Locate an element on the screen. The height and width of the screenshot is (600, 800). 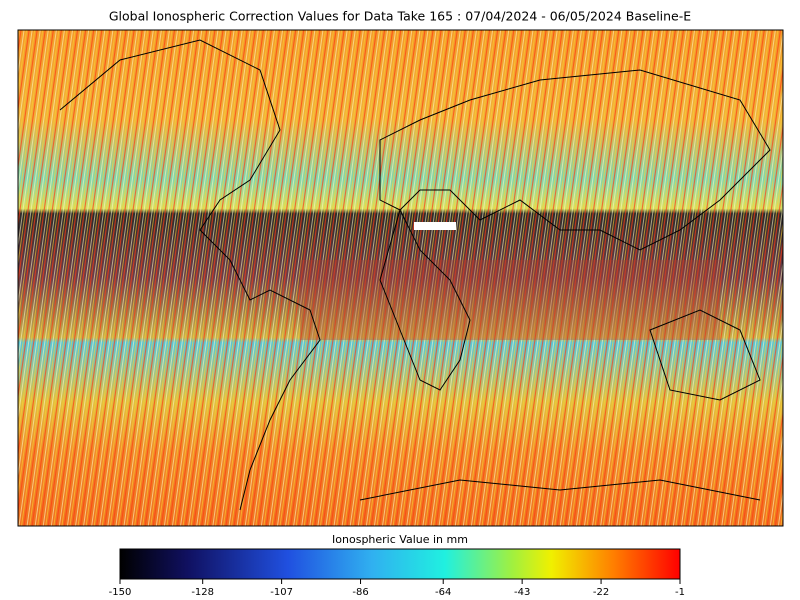
gap is located at coordinates (435, 226).